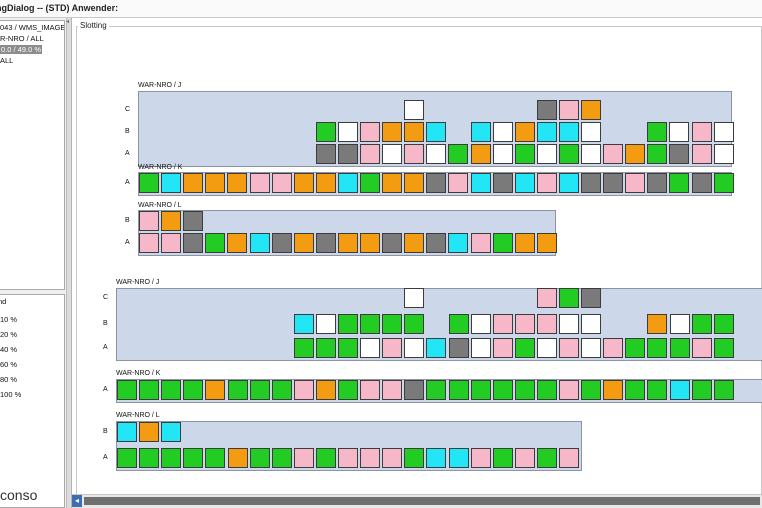 Image resolution: width=762 pixels, height=508 pixels. Describe the element at coordinates (68, 263) in the screenshot. I see `panel-splitter` at that location.